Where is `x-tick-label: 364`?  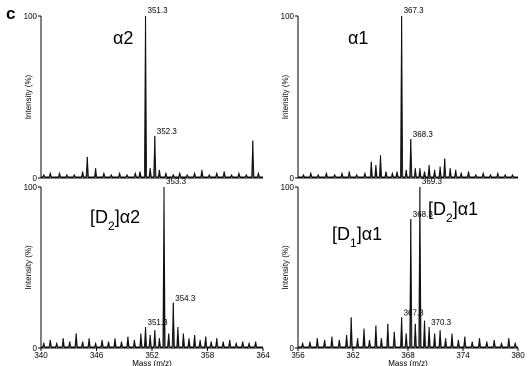 x-tick-label: 364 is located at coordinates (263, 355).